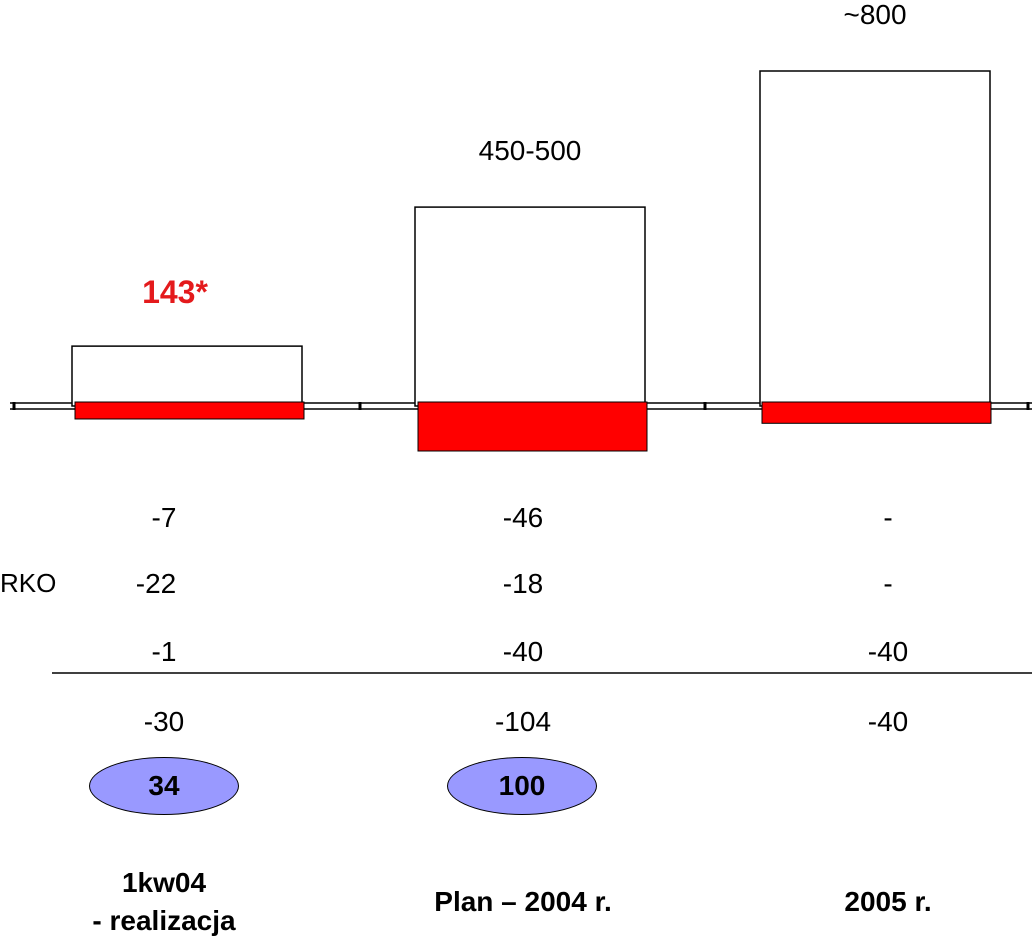 This screenshot has height=950, width=1032. I want to click on breakdown-value-r0-c0: -7, so click(164, 517).